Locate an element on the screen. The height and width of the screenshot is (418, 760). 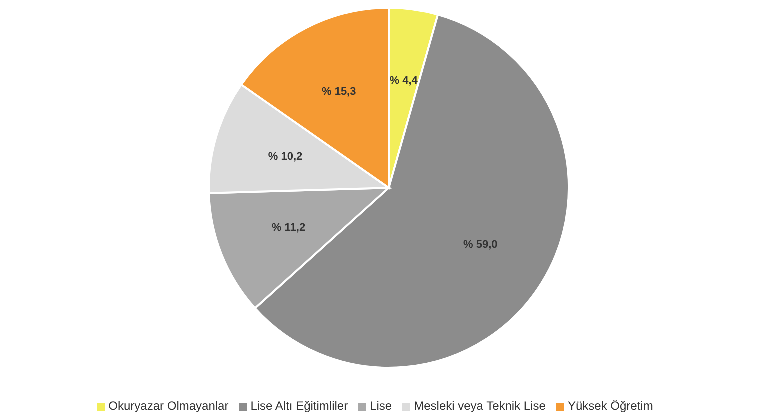
legend-label: Lise Altı Eğitimliler is located at coordinates (299, 406).